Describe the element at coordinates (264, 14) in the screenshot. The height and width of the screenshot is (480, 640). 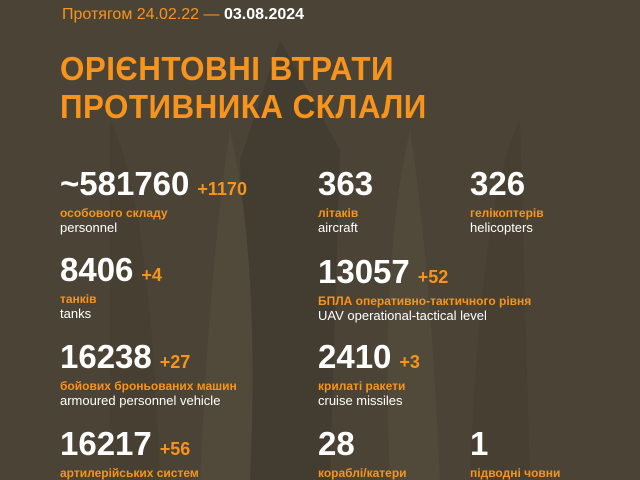
I see `report-date: 03.08.2024` at that location.